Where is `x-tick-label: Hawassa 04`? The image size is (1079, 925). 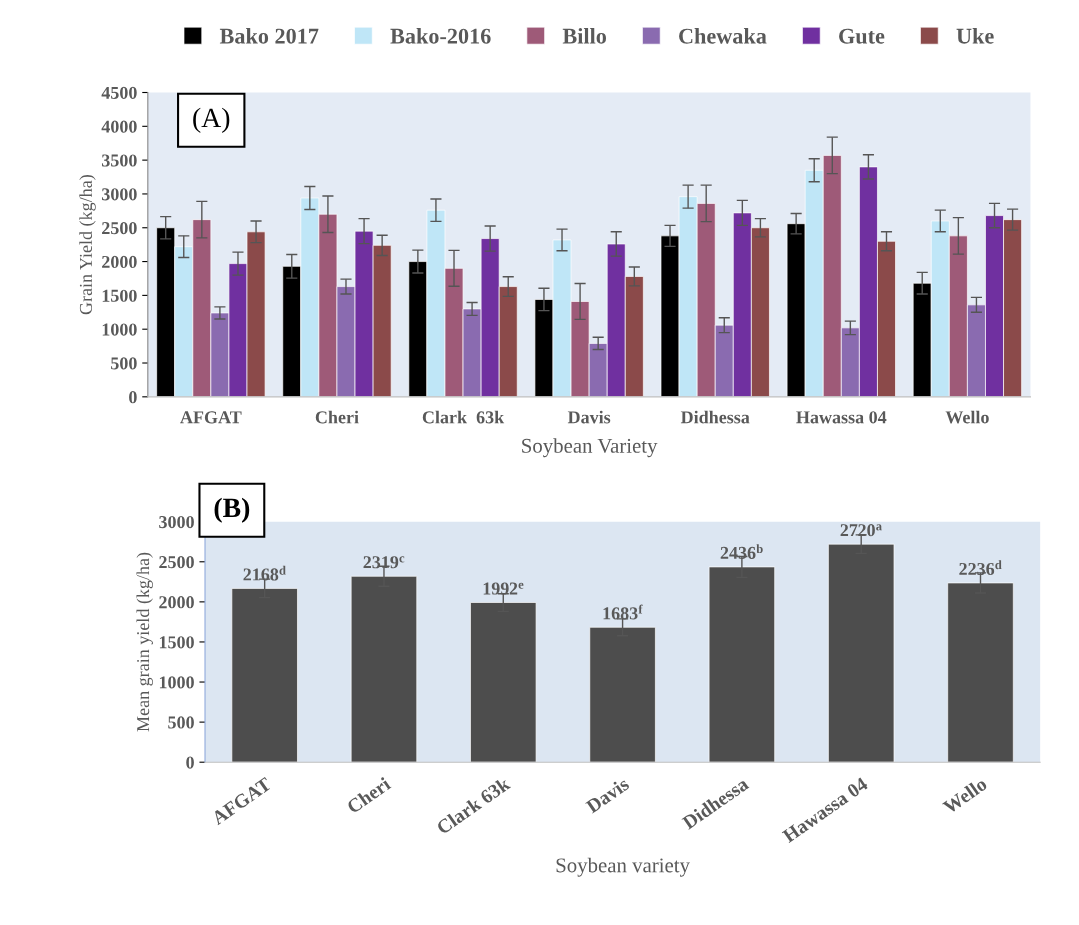
x-tick-label: Hawassa 04 is located at coordinates (841, 417).